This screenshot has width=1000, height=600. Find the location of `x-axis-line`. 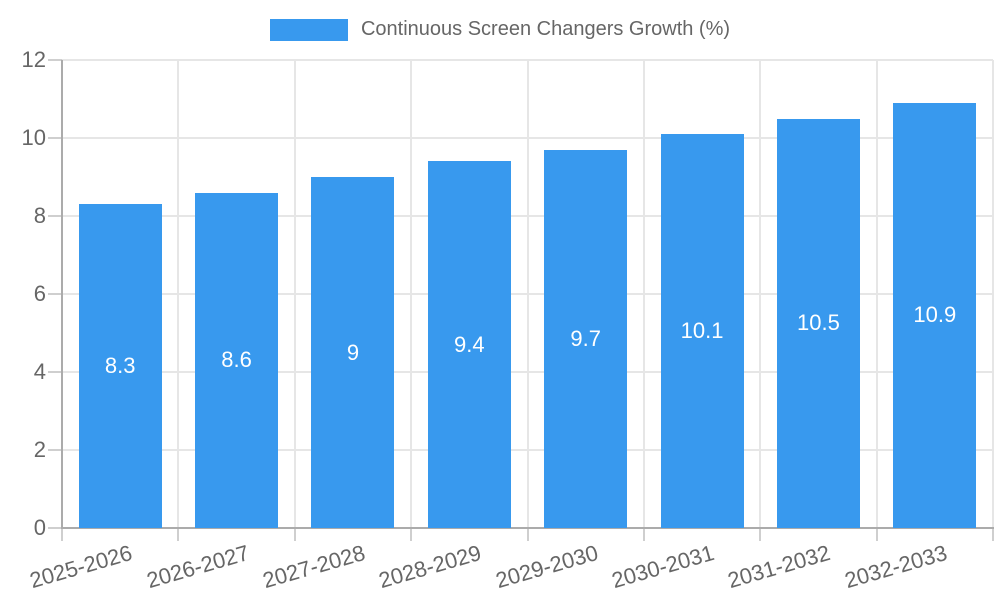

x-axis-line is located at coordinates (527, 528).